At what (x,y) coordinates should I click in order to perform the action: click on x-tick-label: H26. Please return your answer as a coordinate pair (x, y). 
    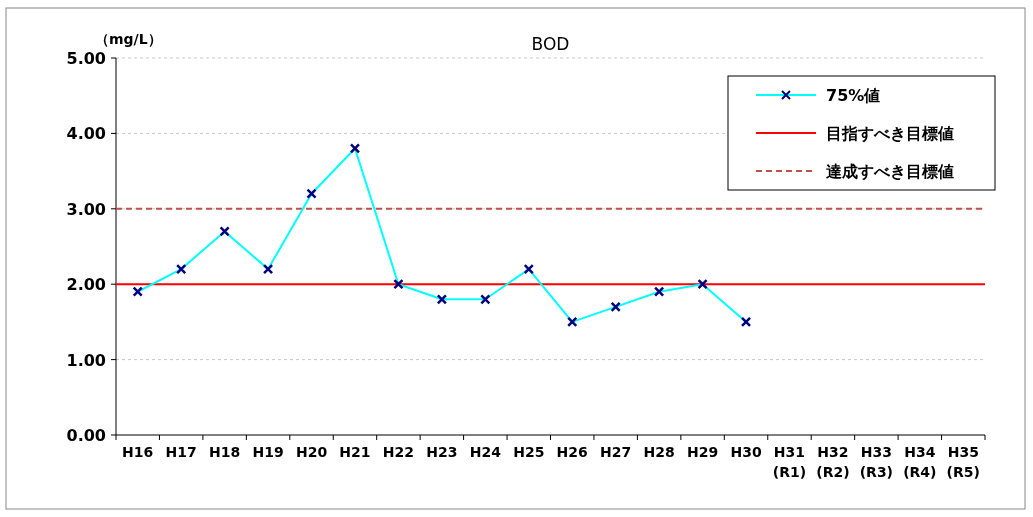
    Looking at the image, I should click on (572, 452).